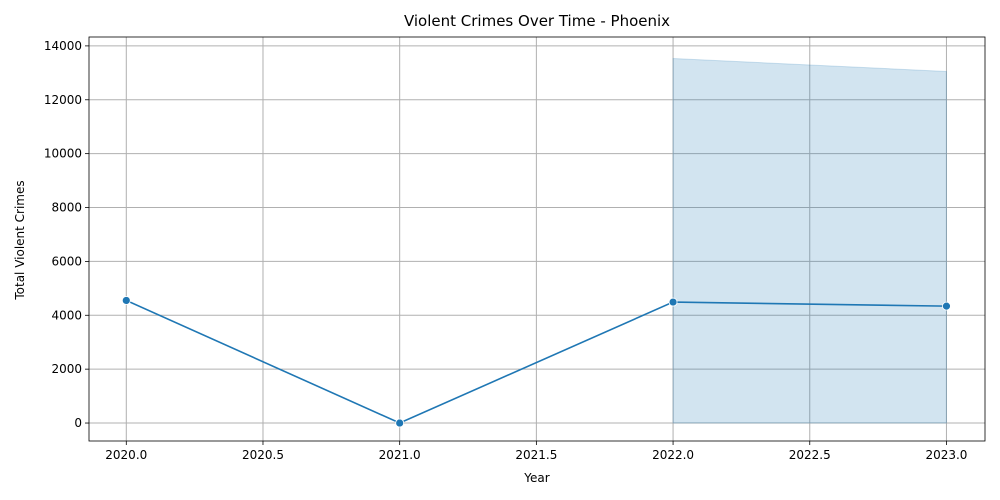  I want to click on y-axis-ticks: 0 2000 4000 6000 8000 10000 12000 14000, so click(66, 234).